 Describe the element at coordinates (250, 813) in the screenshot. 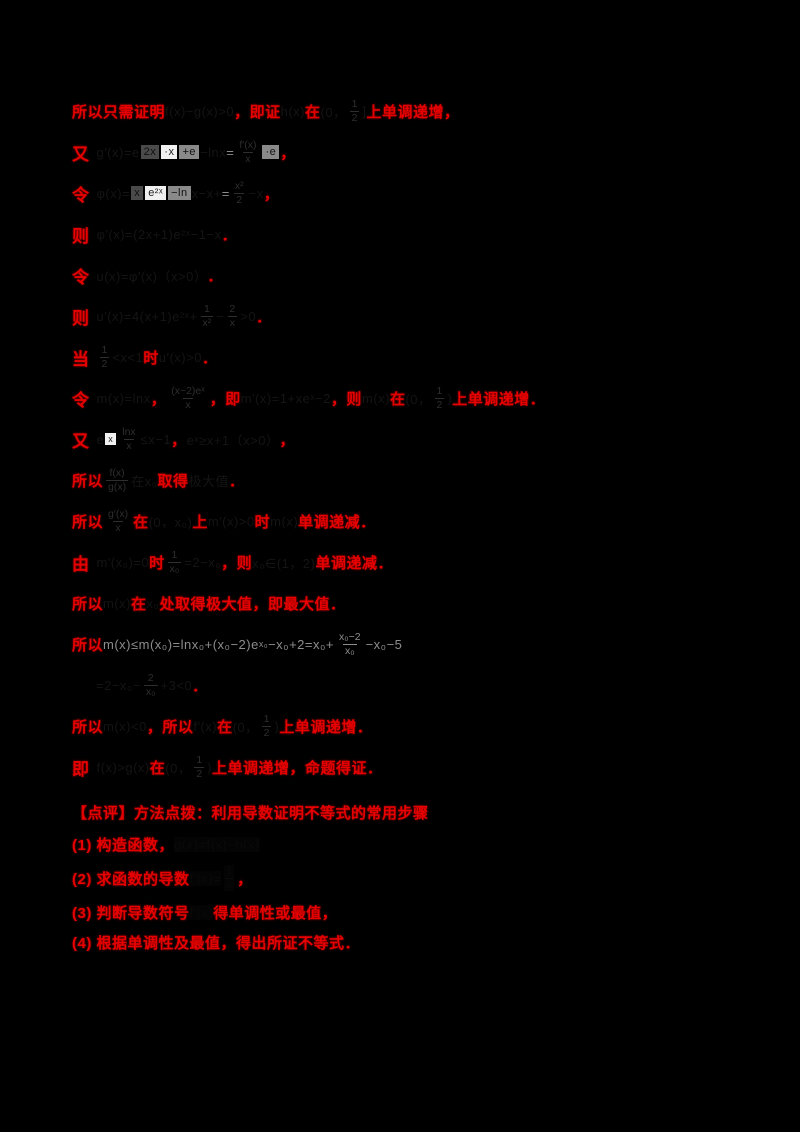

I see `annotation-text: 【点评】方法点拨：利用导数证明不等式的常用步骤` at that location.